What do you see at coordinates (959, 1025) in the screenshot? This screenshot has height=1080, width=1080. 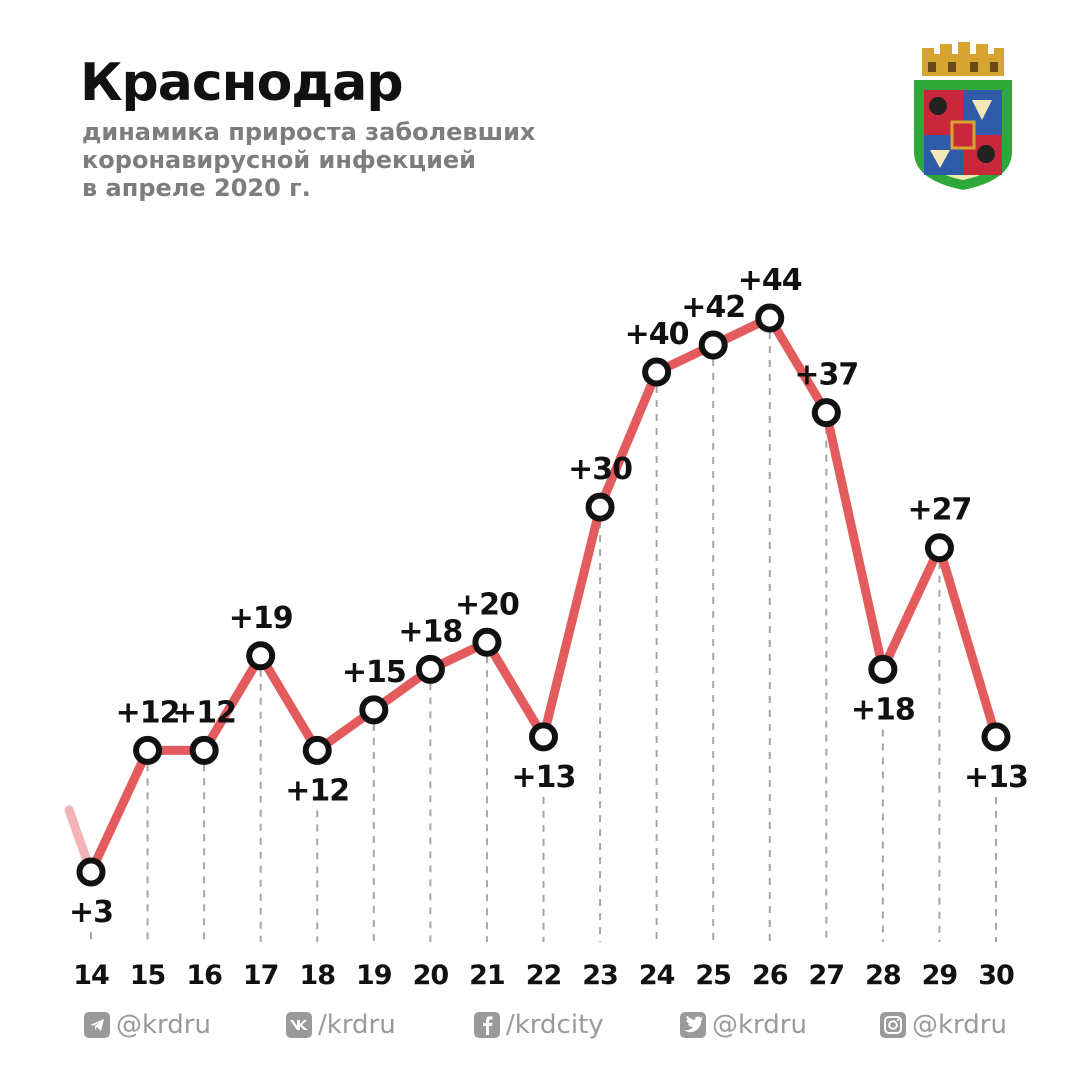 I see `social-instagram-text: @krdru` at bounding box center [959, 1025].